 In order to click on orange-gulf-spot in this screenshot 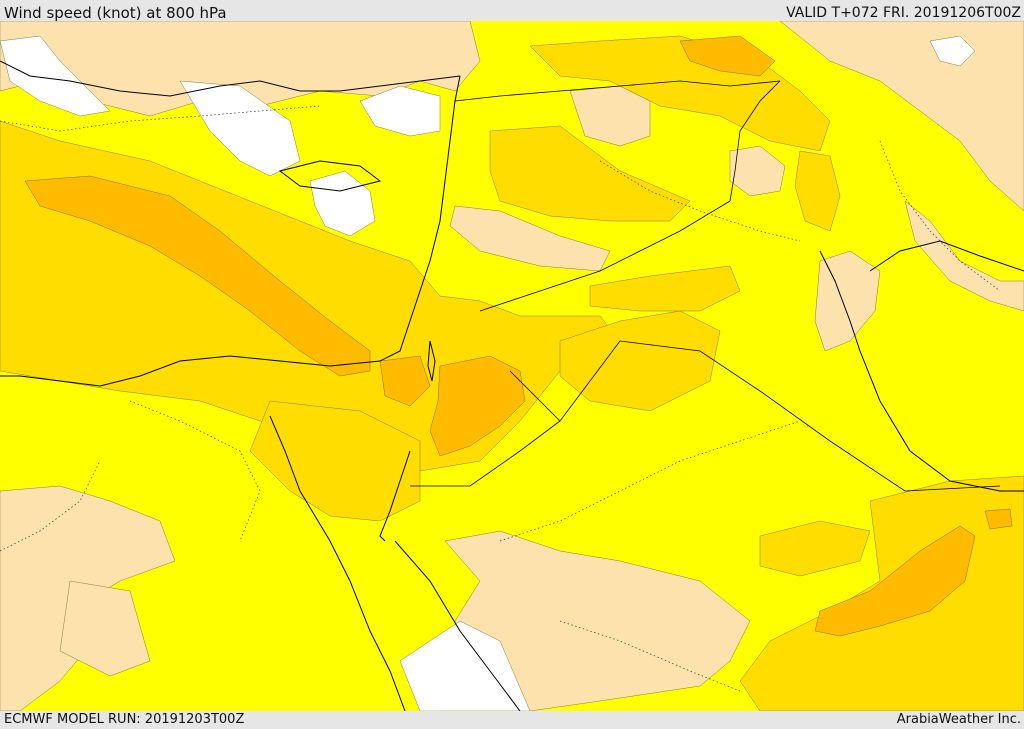, I will do `click(998, 519)`.